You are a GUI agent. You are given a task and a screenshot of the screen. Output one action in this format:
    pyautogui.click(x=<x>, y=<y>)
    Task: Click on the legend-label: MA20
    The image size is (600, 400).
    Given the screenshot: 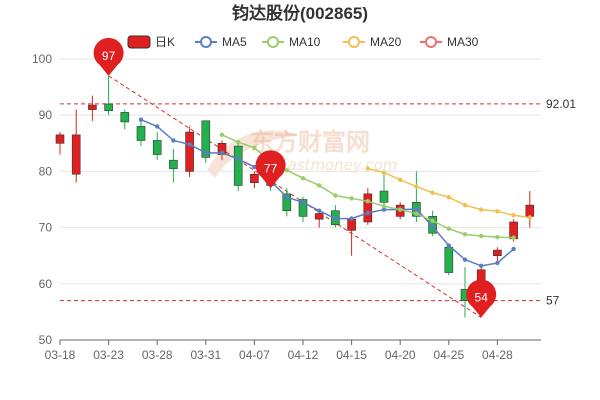 What is the action you would take?
    pyautogui.click(x=386, y=42)
    